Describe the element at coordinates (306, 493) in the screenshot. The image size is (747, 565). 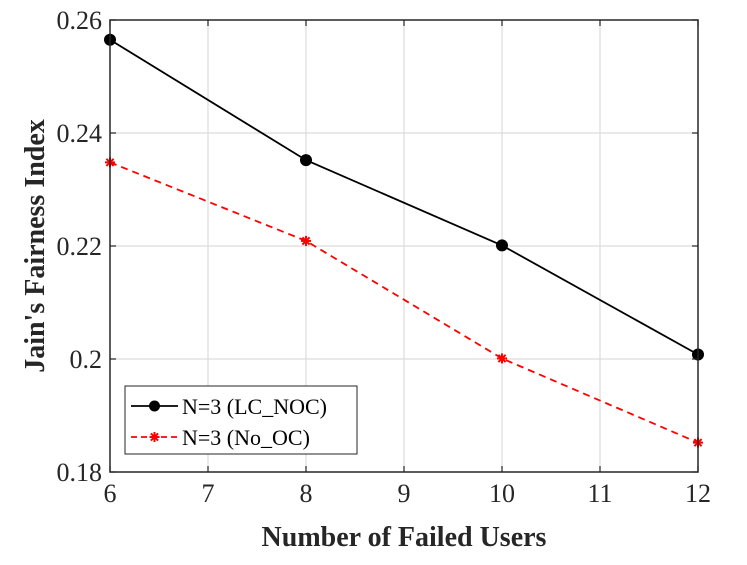
I see `x-tick-label: 8` at that location.